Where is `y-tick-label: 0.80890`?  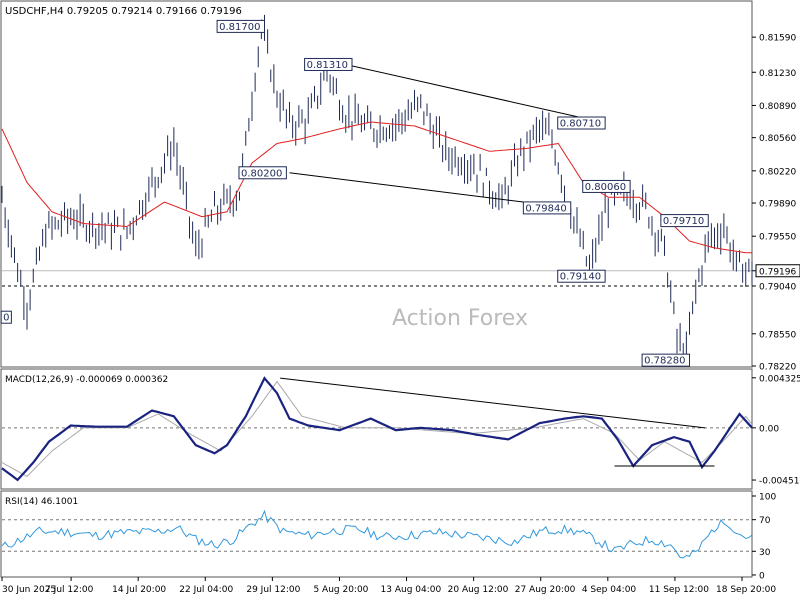
y-tick-label: 0.80890 is located at coordinates (777, 107).